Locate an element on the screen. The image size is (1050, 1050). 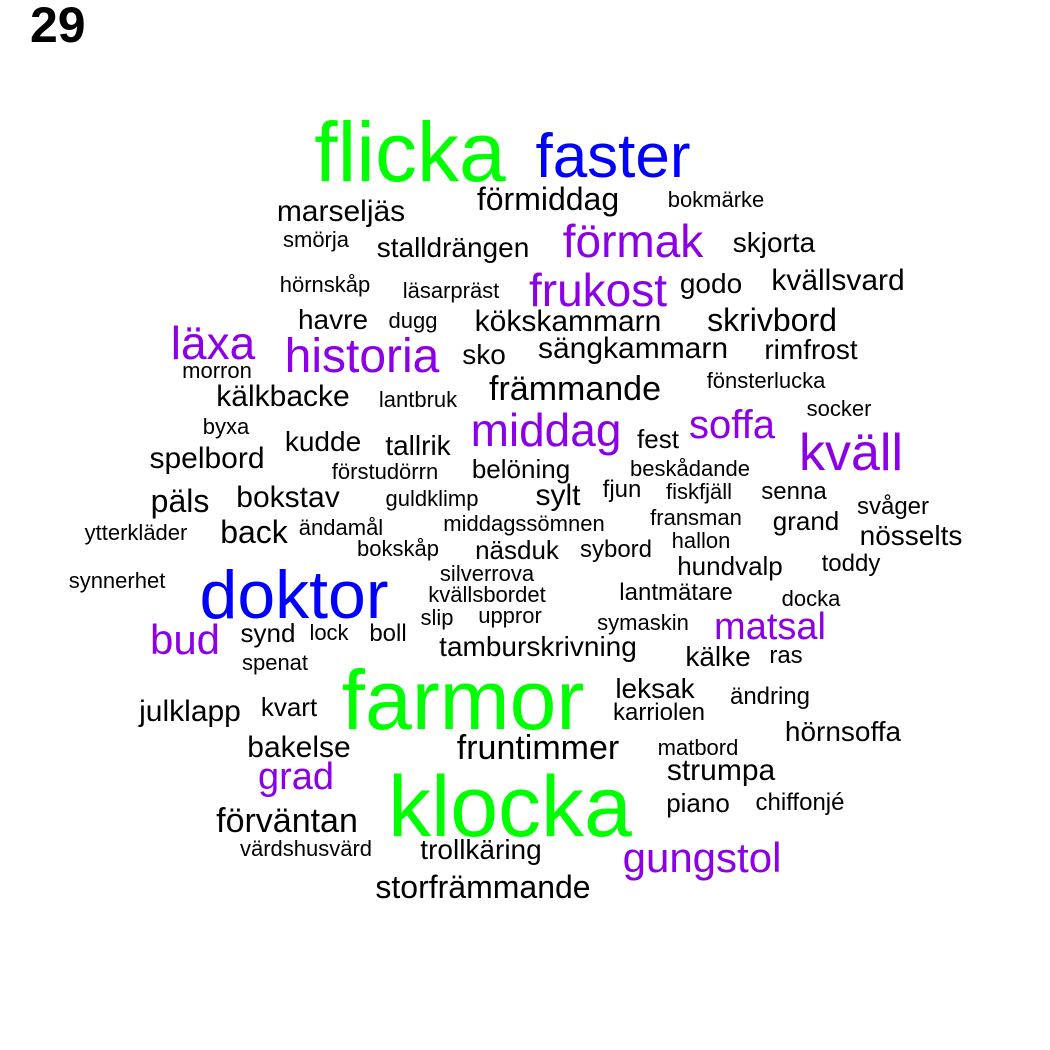
word-formak: förmak is located at coordinates (633, 241).